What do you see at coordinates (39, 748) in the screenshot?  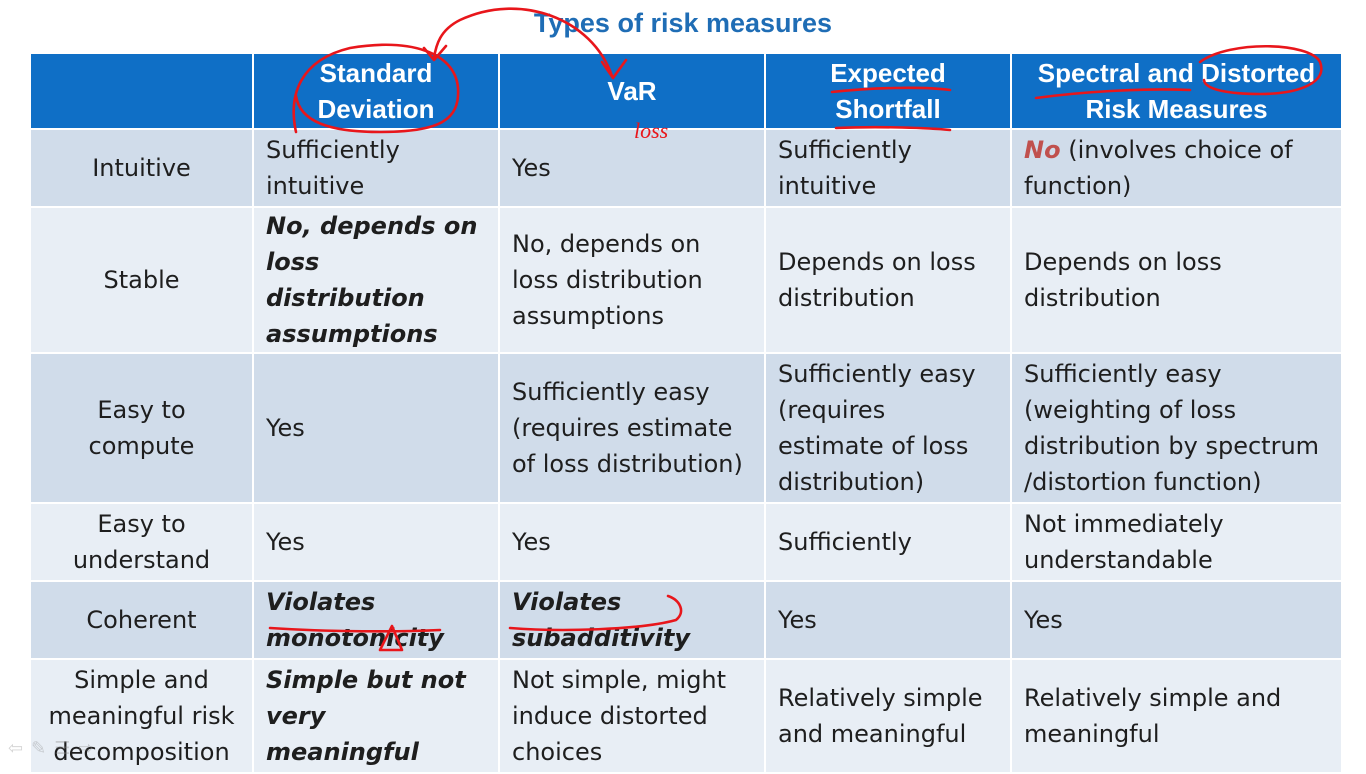 I see `pen-icon: ✎` at bounding box center [39, 748].